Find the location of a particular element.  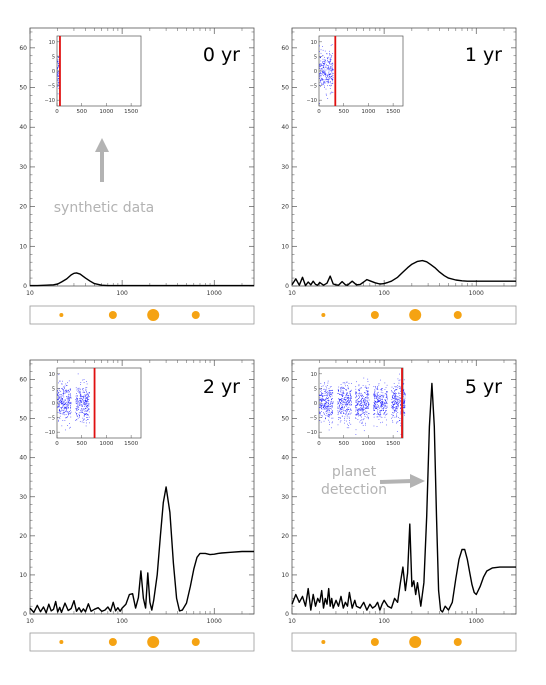

inset-y-tick-label: 5 is located at coordinates (53, 389).